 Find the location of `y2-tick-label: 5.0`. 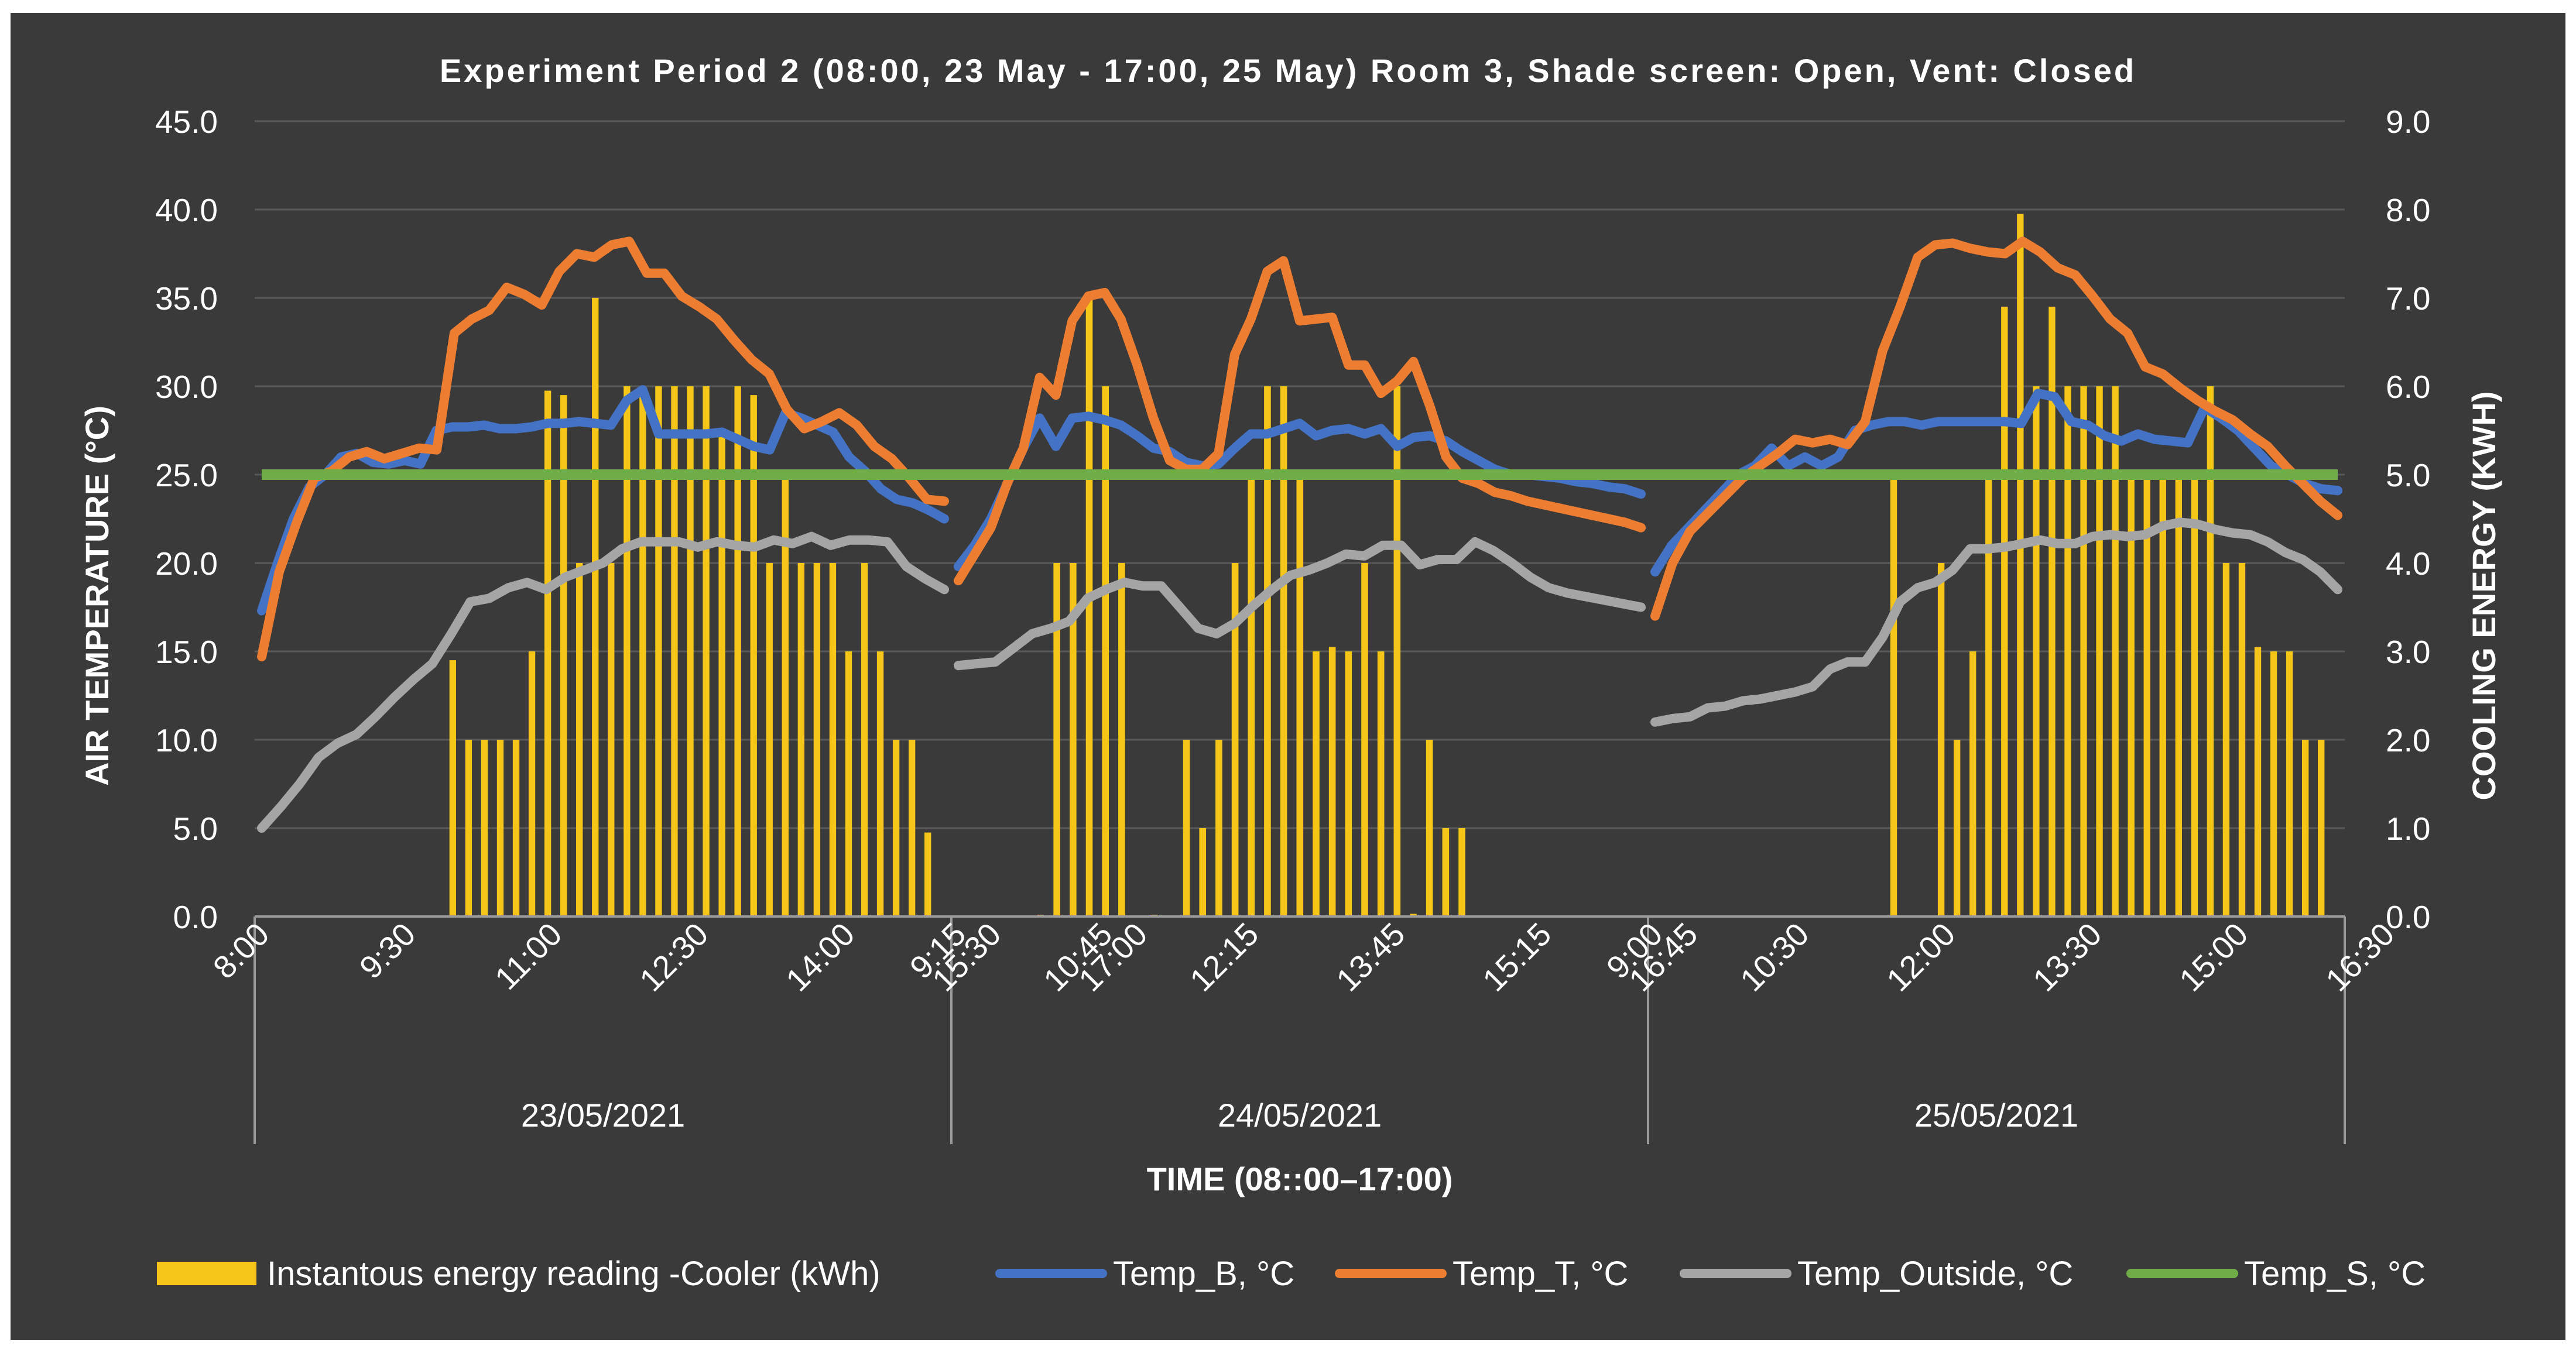

y2-tick-label: 5.0 is located at coordinates (2408, 475).